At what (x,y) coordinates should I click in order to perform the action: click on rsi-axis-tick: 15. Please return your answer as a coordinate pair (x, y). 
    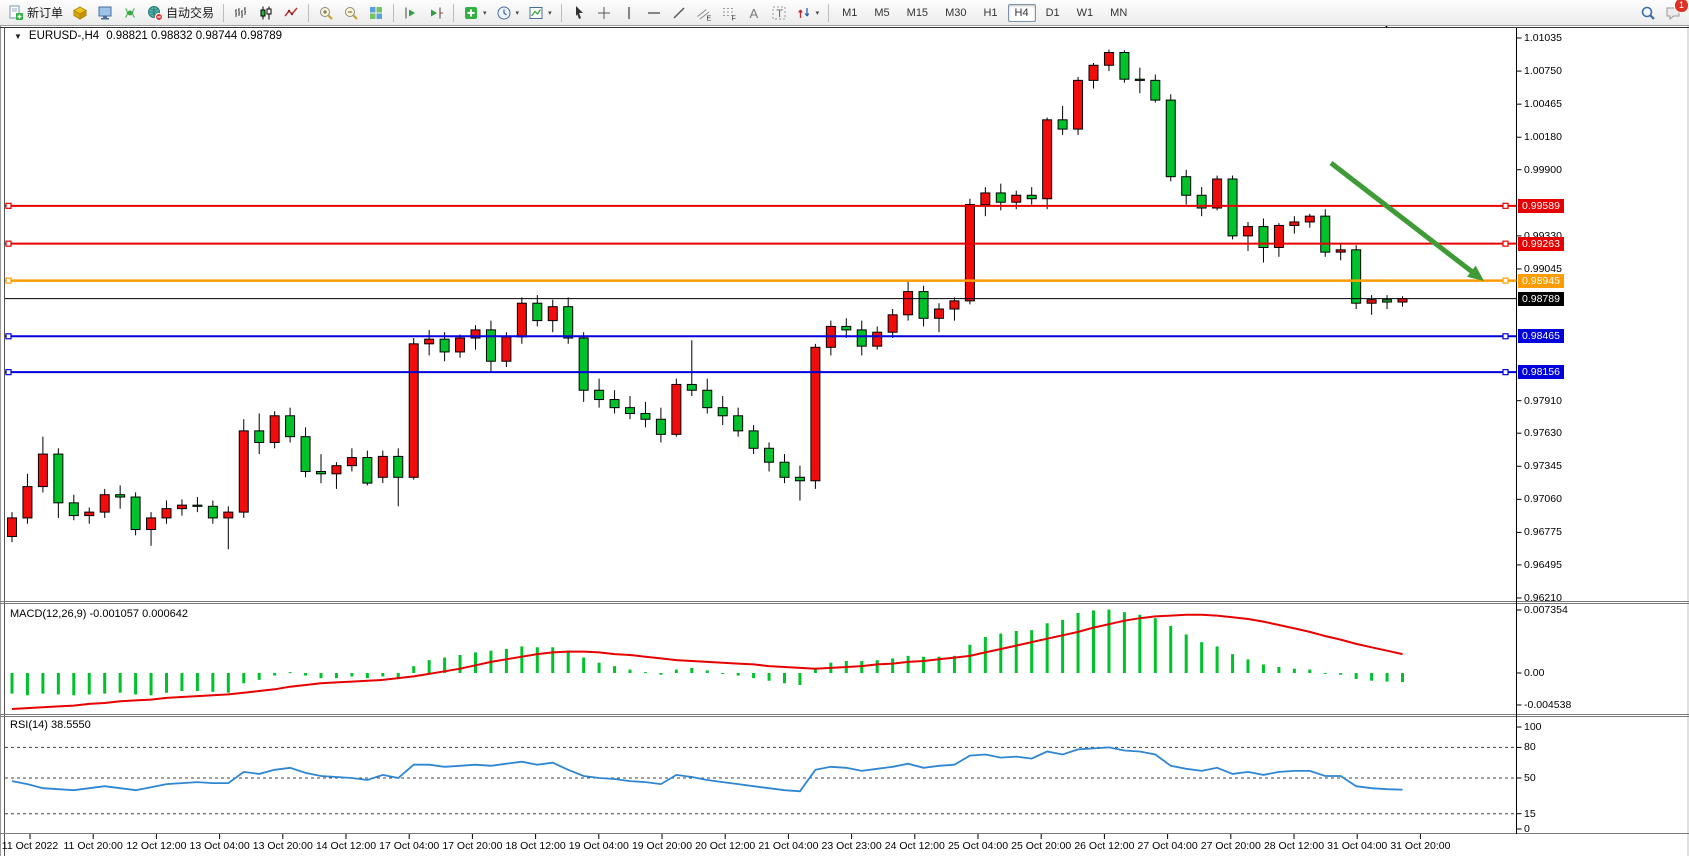
    Looking at the image, I should click on (1530, 813).